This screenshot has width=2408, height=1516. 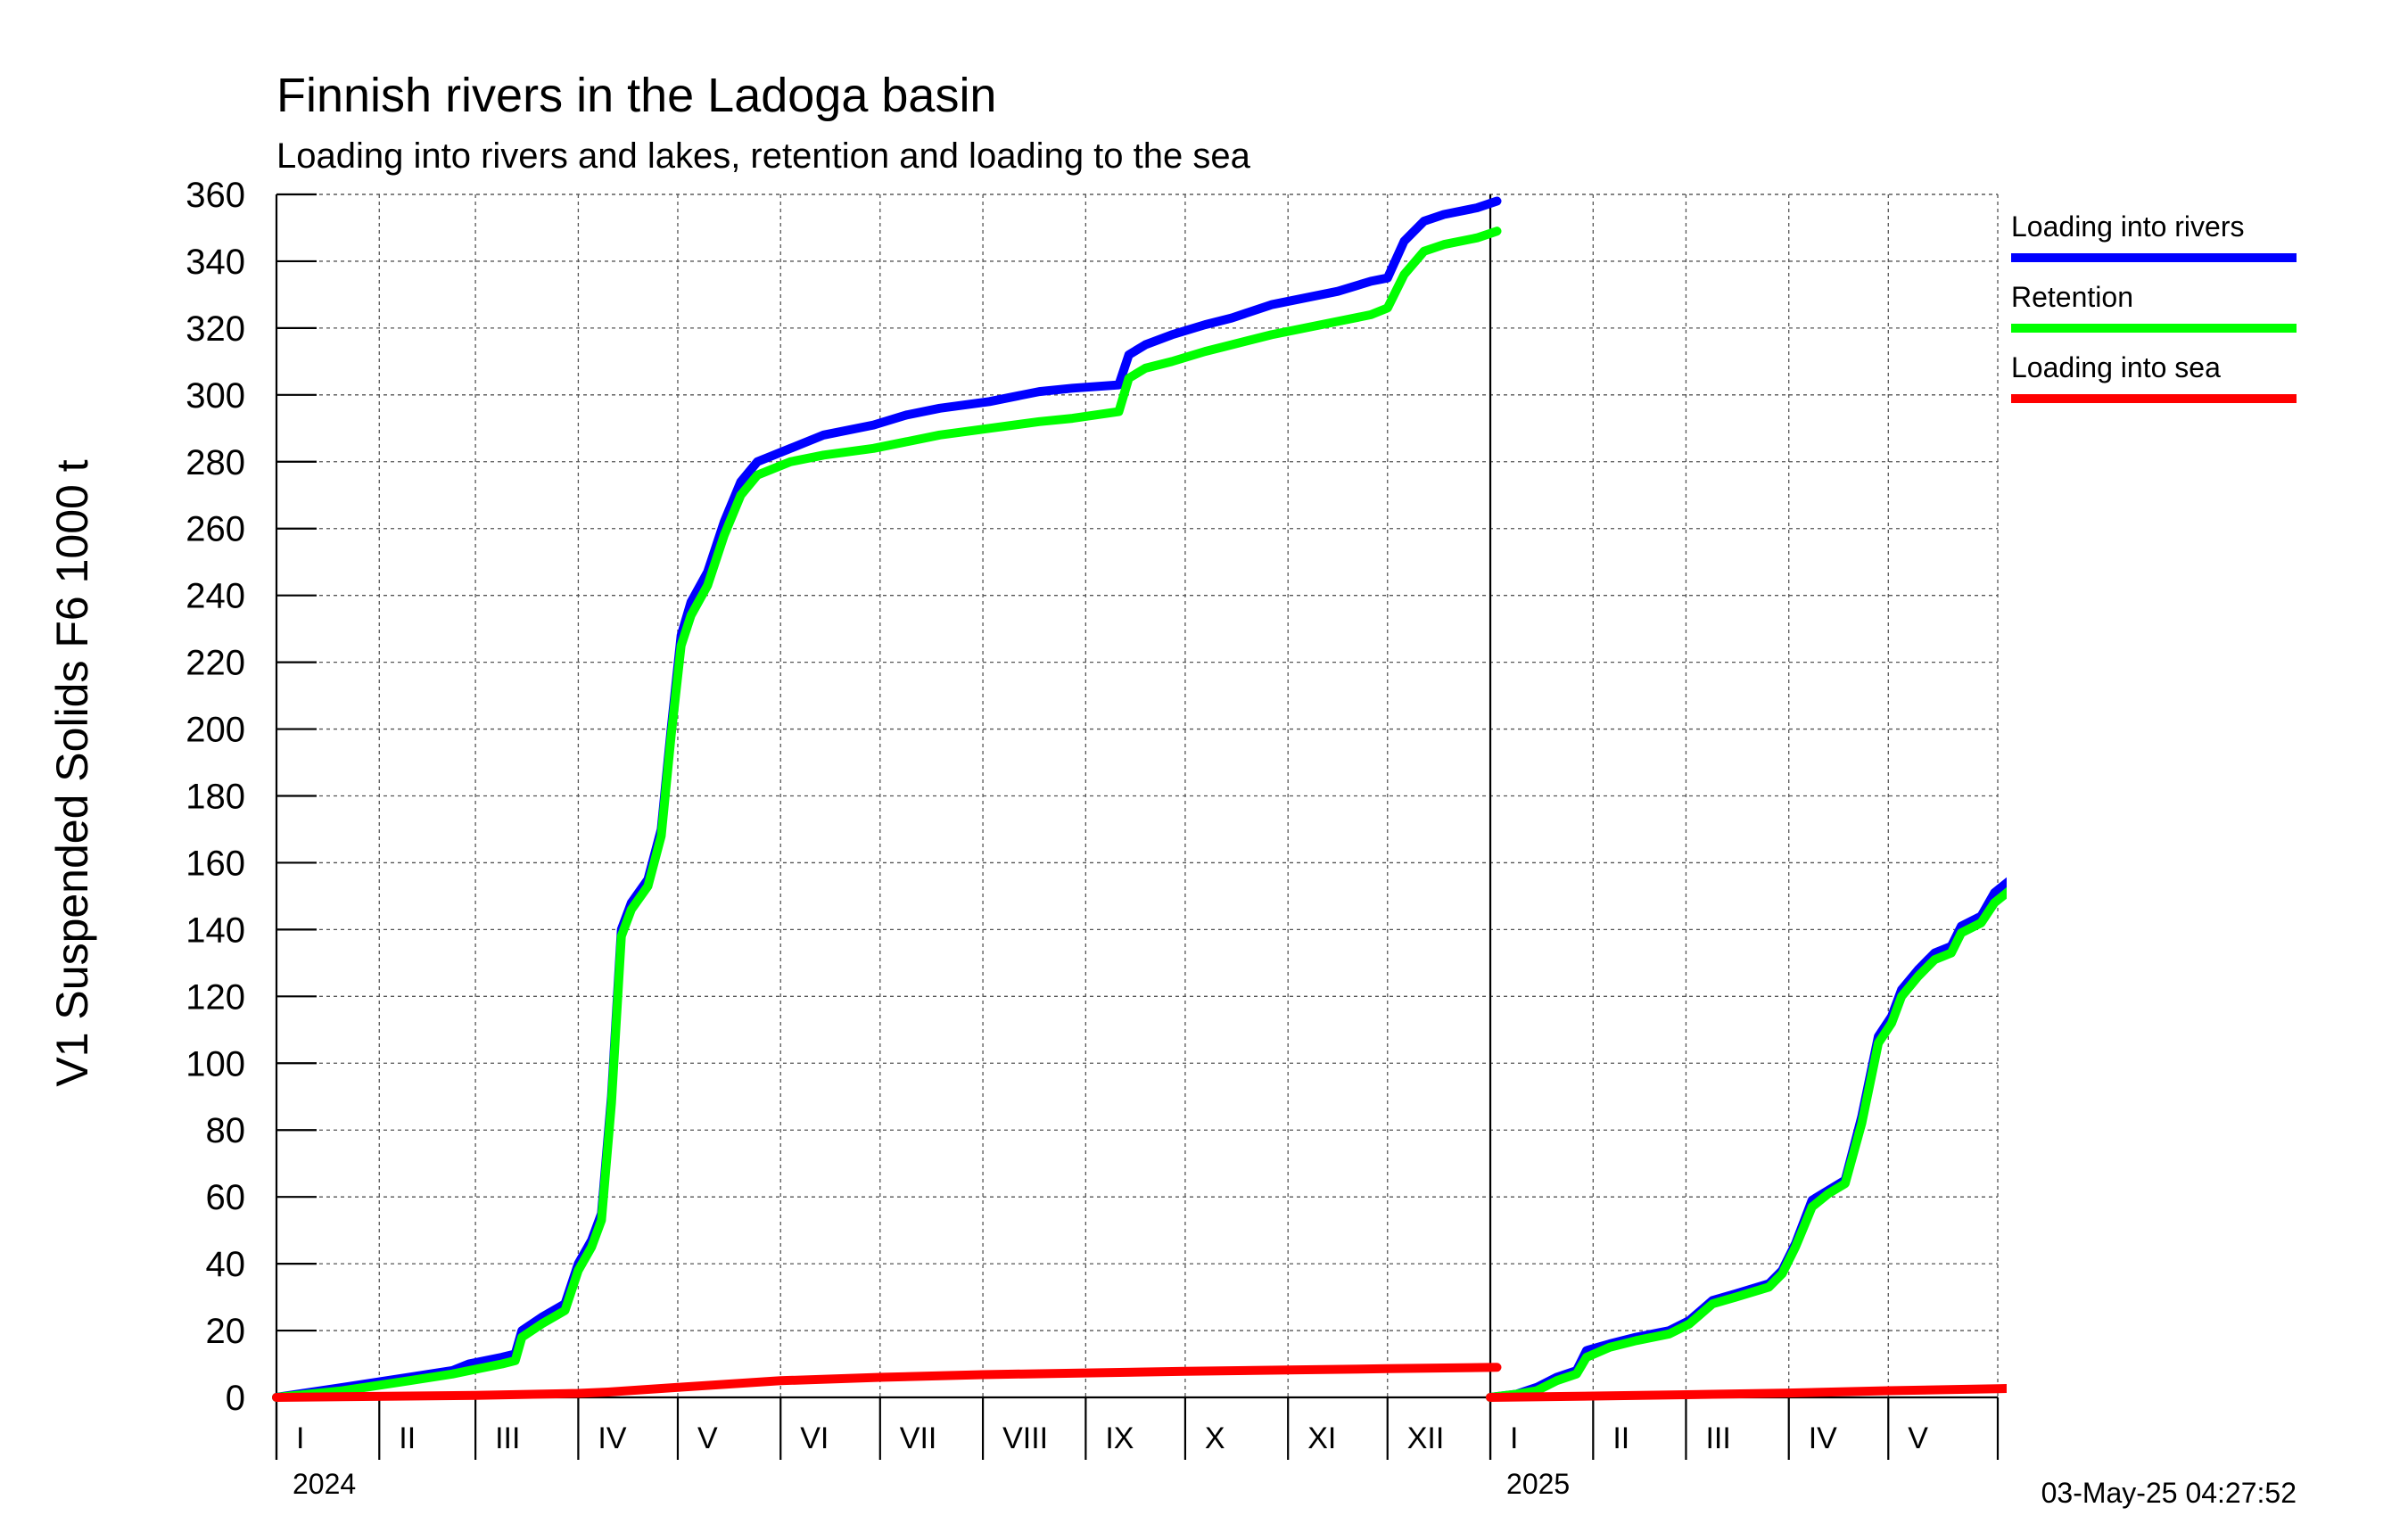 I want to click on y-tick-label: 300, so click(x=215, y=396).